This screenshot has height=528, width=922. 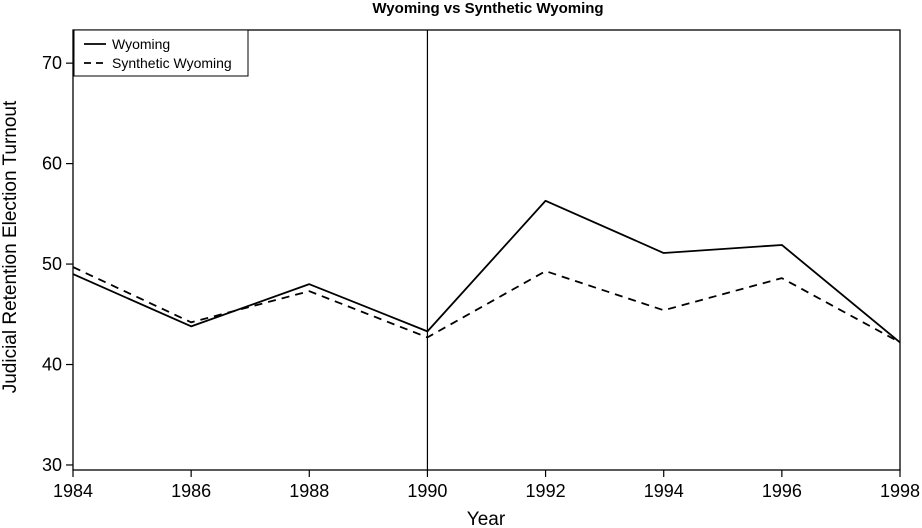 What do you see at coordinates (52, 164) in the screenshot?
I see `y-tick-label: 60` at bounding box center [52, 164].